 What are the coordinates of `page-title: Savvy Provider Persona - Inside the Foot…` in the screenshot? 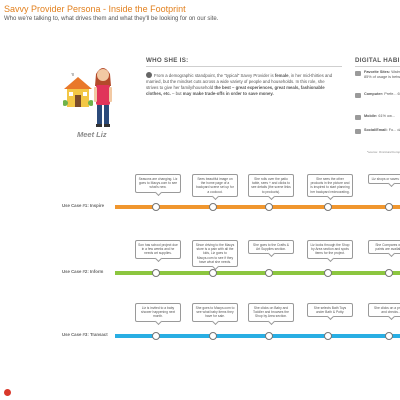 It's located at (95, 9).